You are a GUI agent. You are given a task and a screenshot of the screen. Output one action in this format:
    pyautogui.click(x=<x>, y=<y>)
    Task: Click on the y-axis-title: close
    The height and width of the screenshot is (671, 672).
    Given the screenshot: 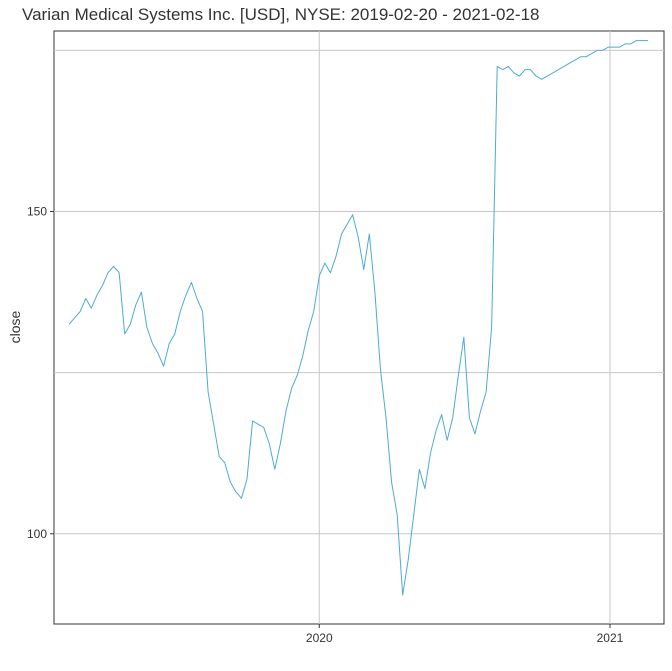 What is the action you would take?
    pyautogui.click(x=15, y=326)
    